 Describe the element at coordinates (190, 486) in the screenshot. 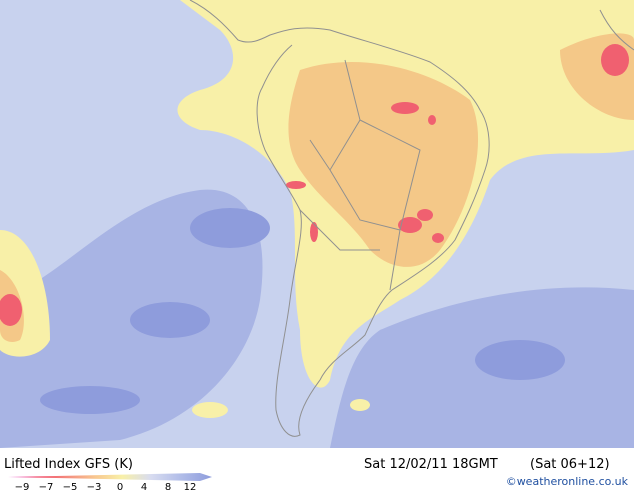

I see `legend-label: 12` at that location.